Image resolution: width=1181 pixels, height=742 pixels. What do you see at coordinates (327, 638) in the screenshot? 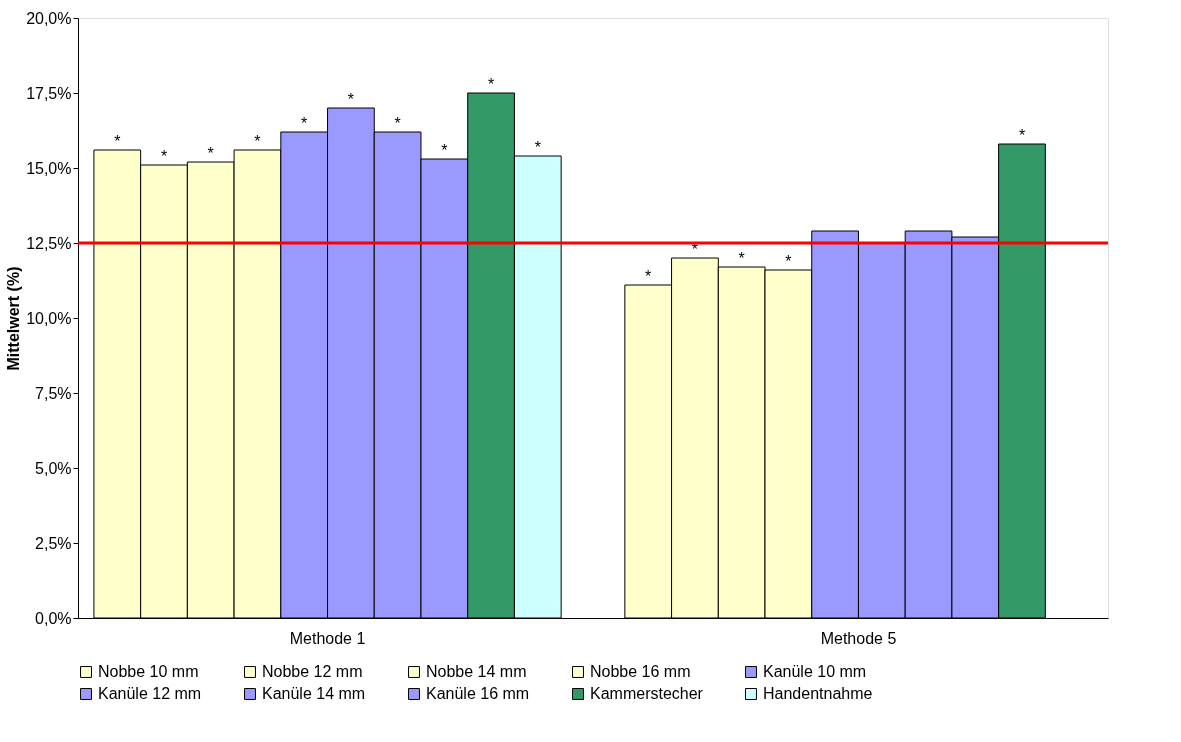
I see `x-tick-label: Methode 1` at bounding box center [327, 638].